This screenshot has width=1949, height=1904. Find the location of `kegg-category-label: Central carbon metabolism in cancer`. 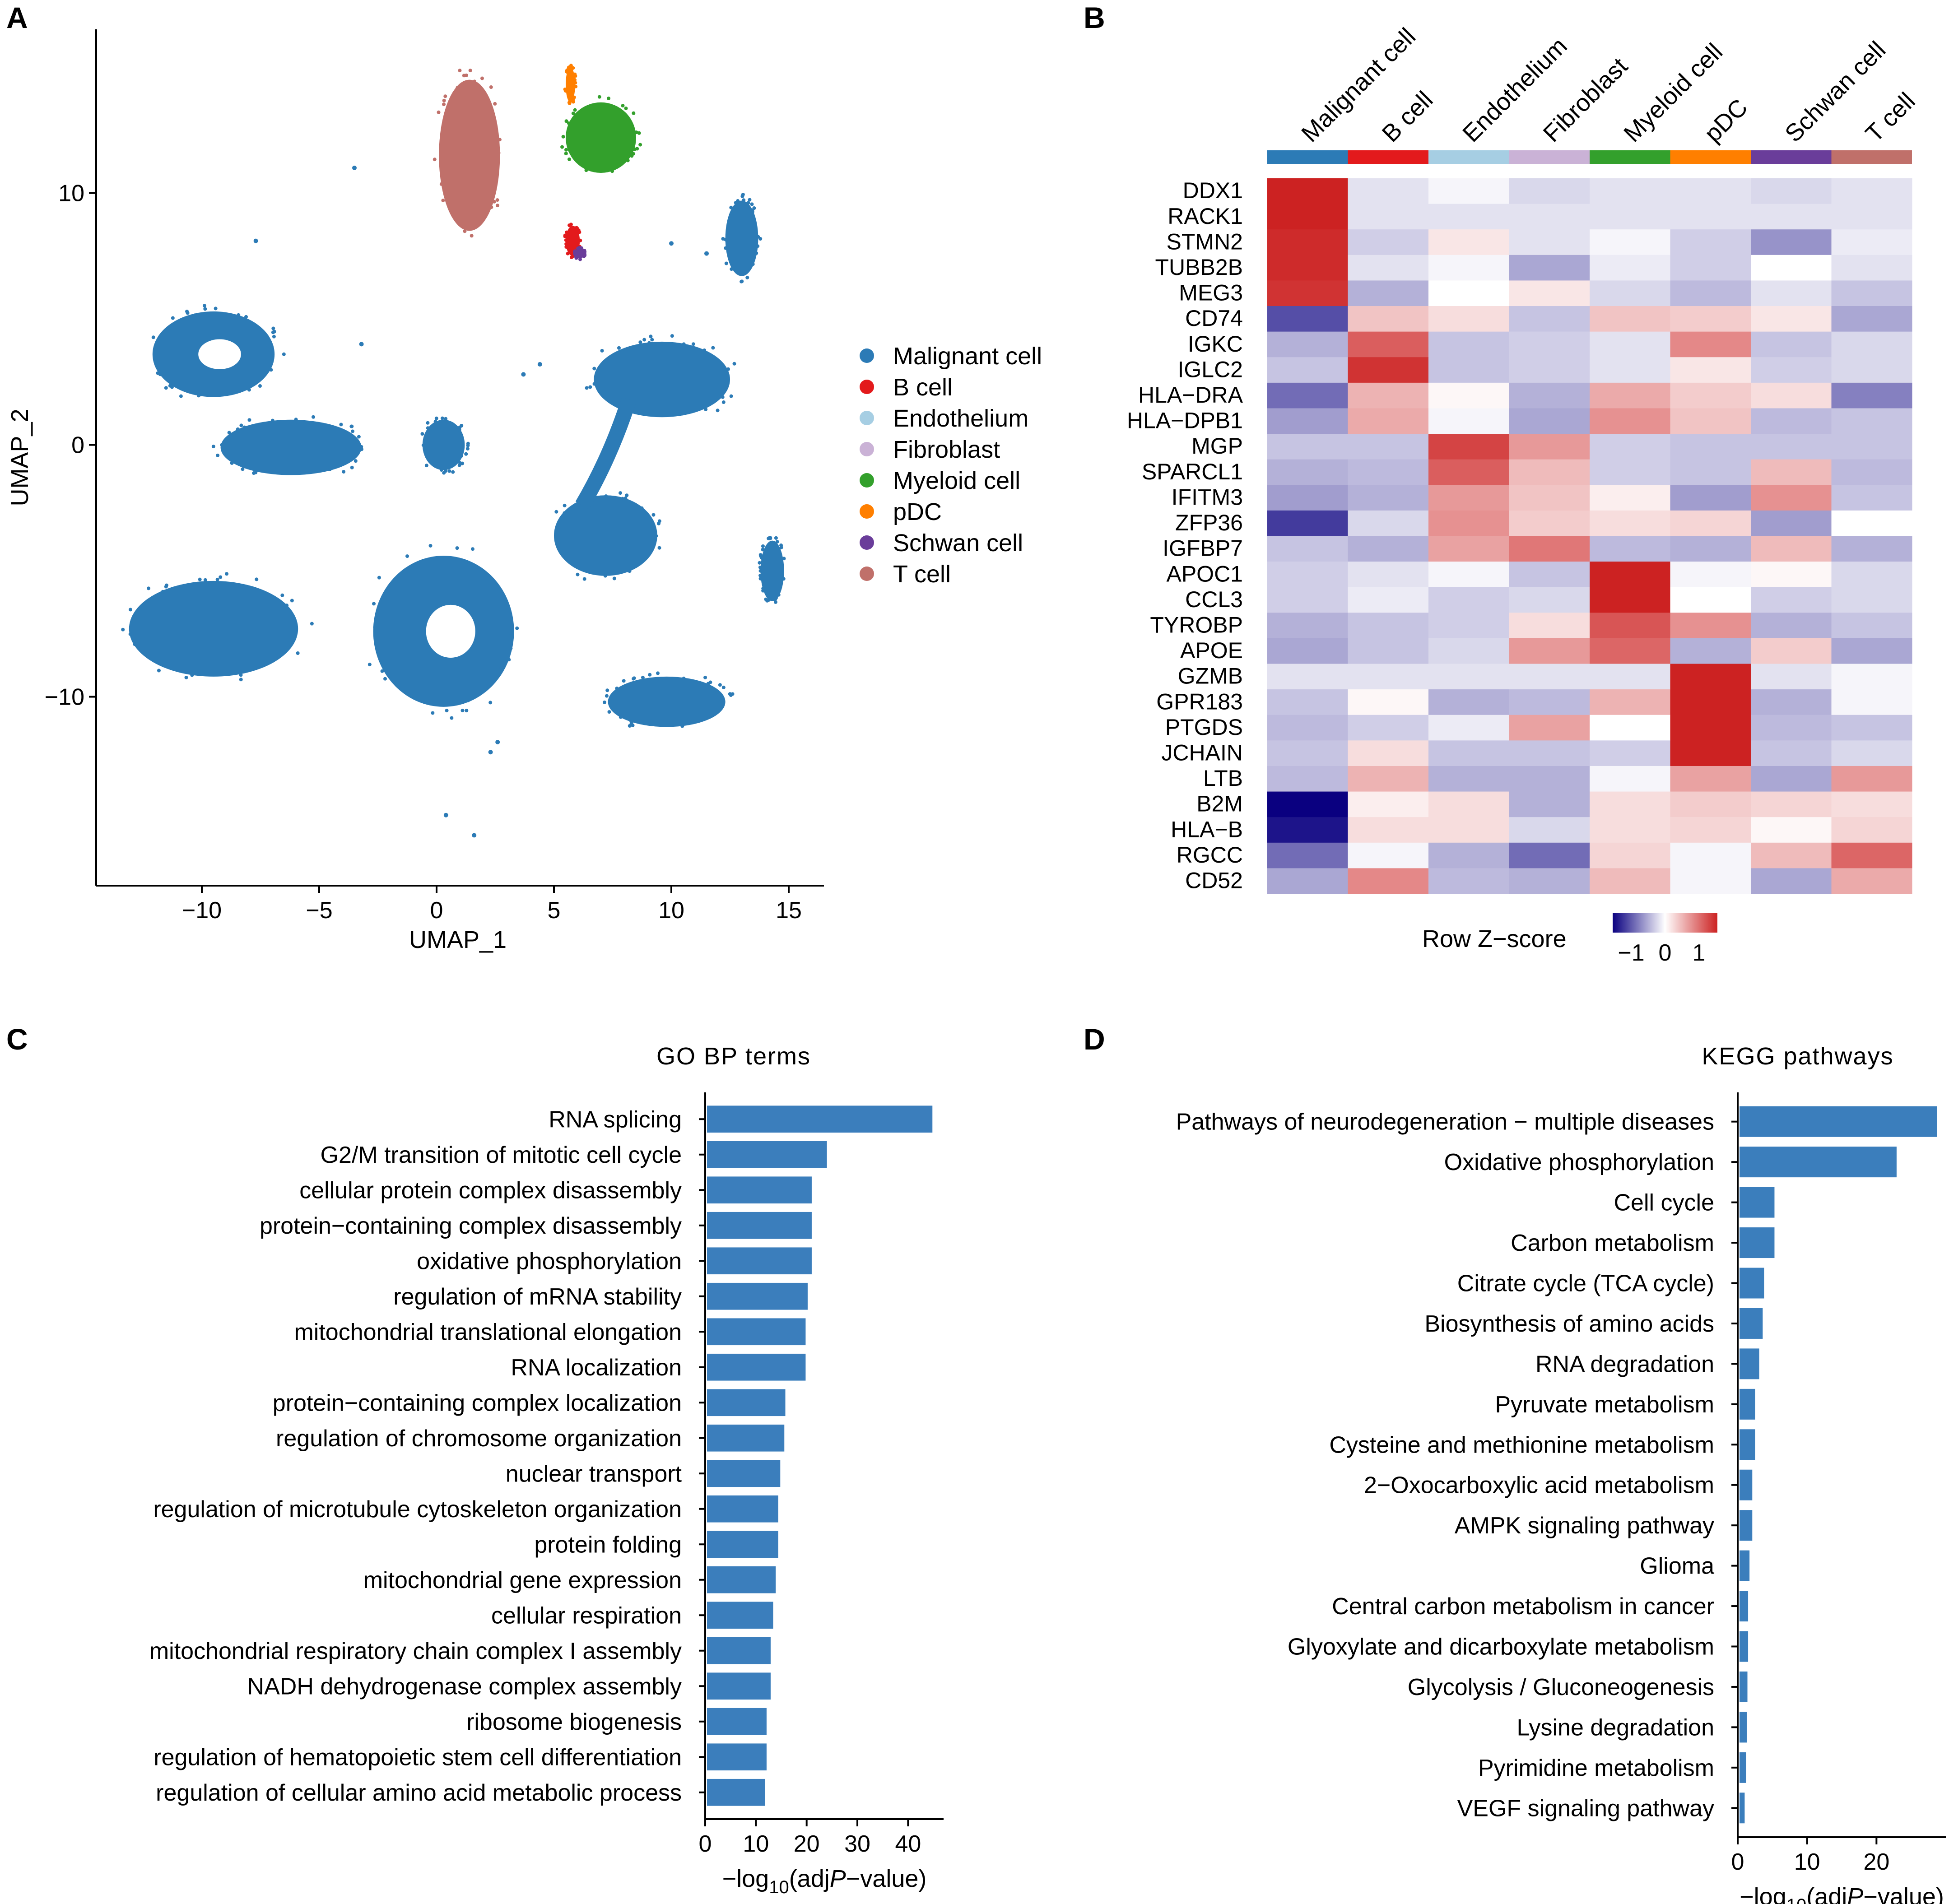

kegg-category-label: Central carbon metabolism in cancer is located at coordinates (1523, 1606).